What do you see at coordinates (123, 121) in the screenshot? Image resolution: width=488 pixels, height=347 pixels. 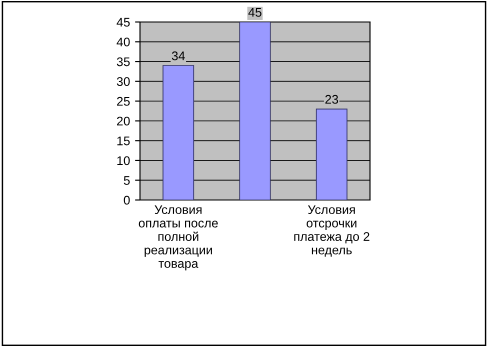 I see `y-tick-label: 20` at bounding box center [123, 121].